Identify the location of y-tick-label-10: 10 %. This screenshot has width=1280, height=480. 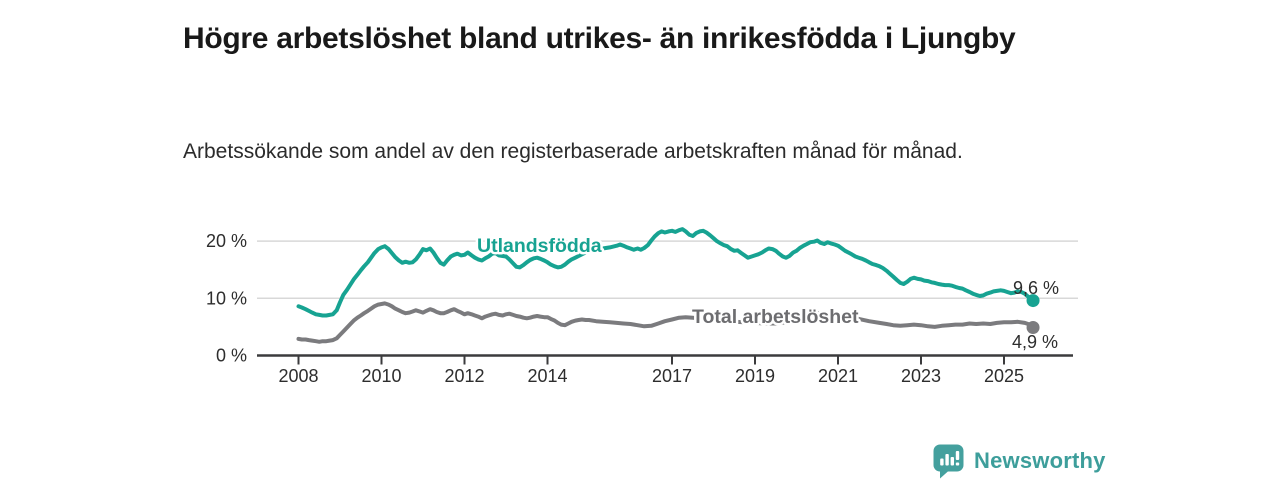
(226, 298).